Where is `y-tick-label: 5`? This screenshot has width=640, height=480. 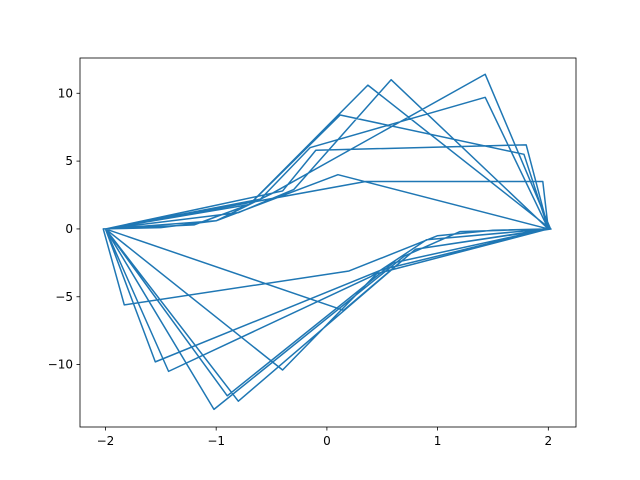
y-tick-label: 5 is located at coordinates (69, 161).